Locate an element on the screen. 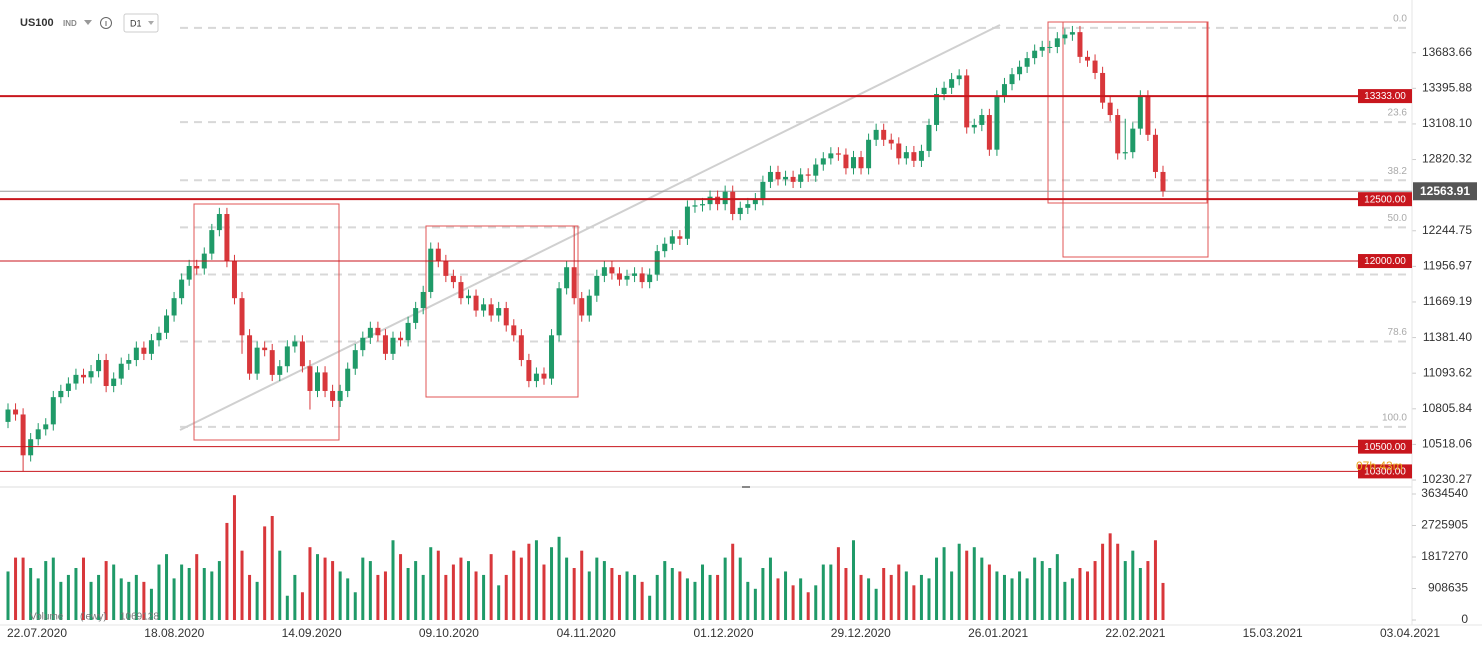  volume-note: (lewy) is located at coordinates (93, 617).